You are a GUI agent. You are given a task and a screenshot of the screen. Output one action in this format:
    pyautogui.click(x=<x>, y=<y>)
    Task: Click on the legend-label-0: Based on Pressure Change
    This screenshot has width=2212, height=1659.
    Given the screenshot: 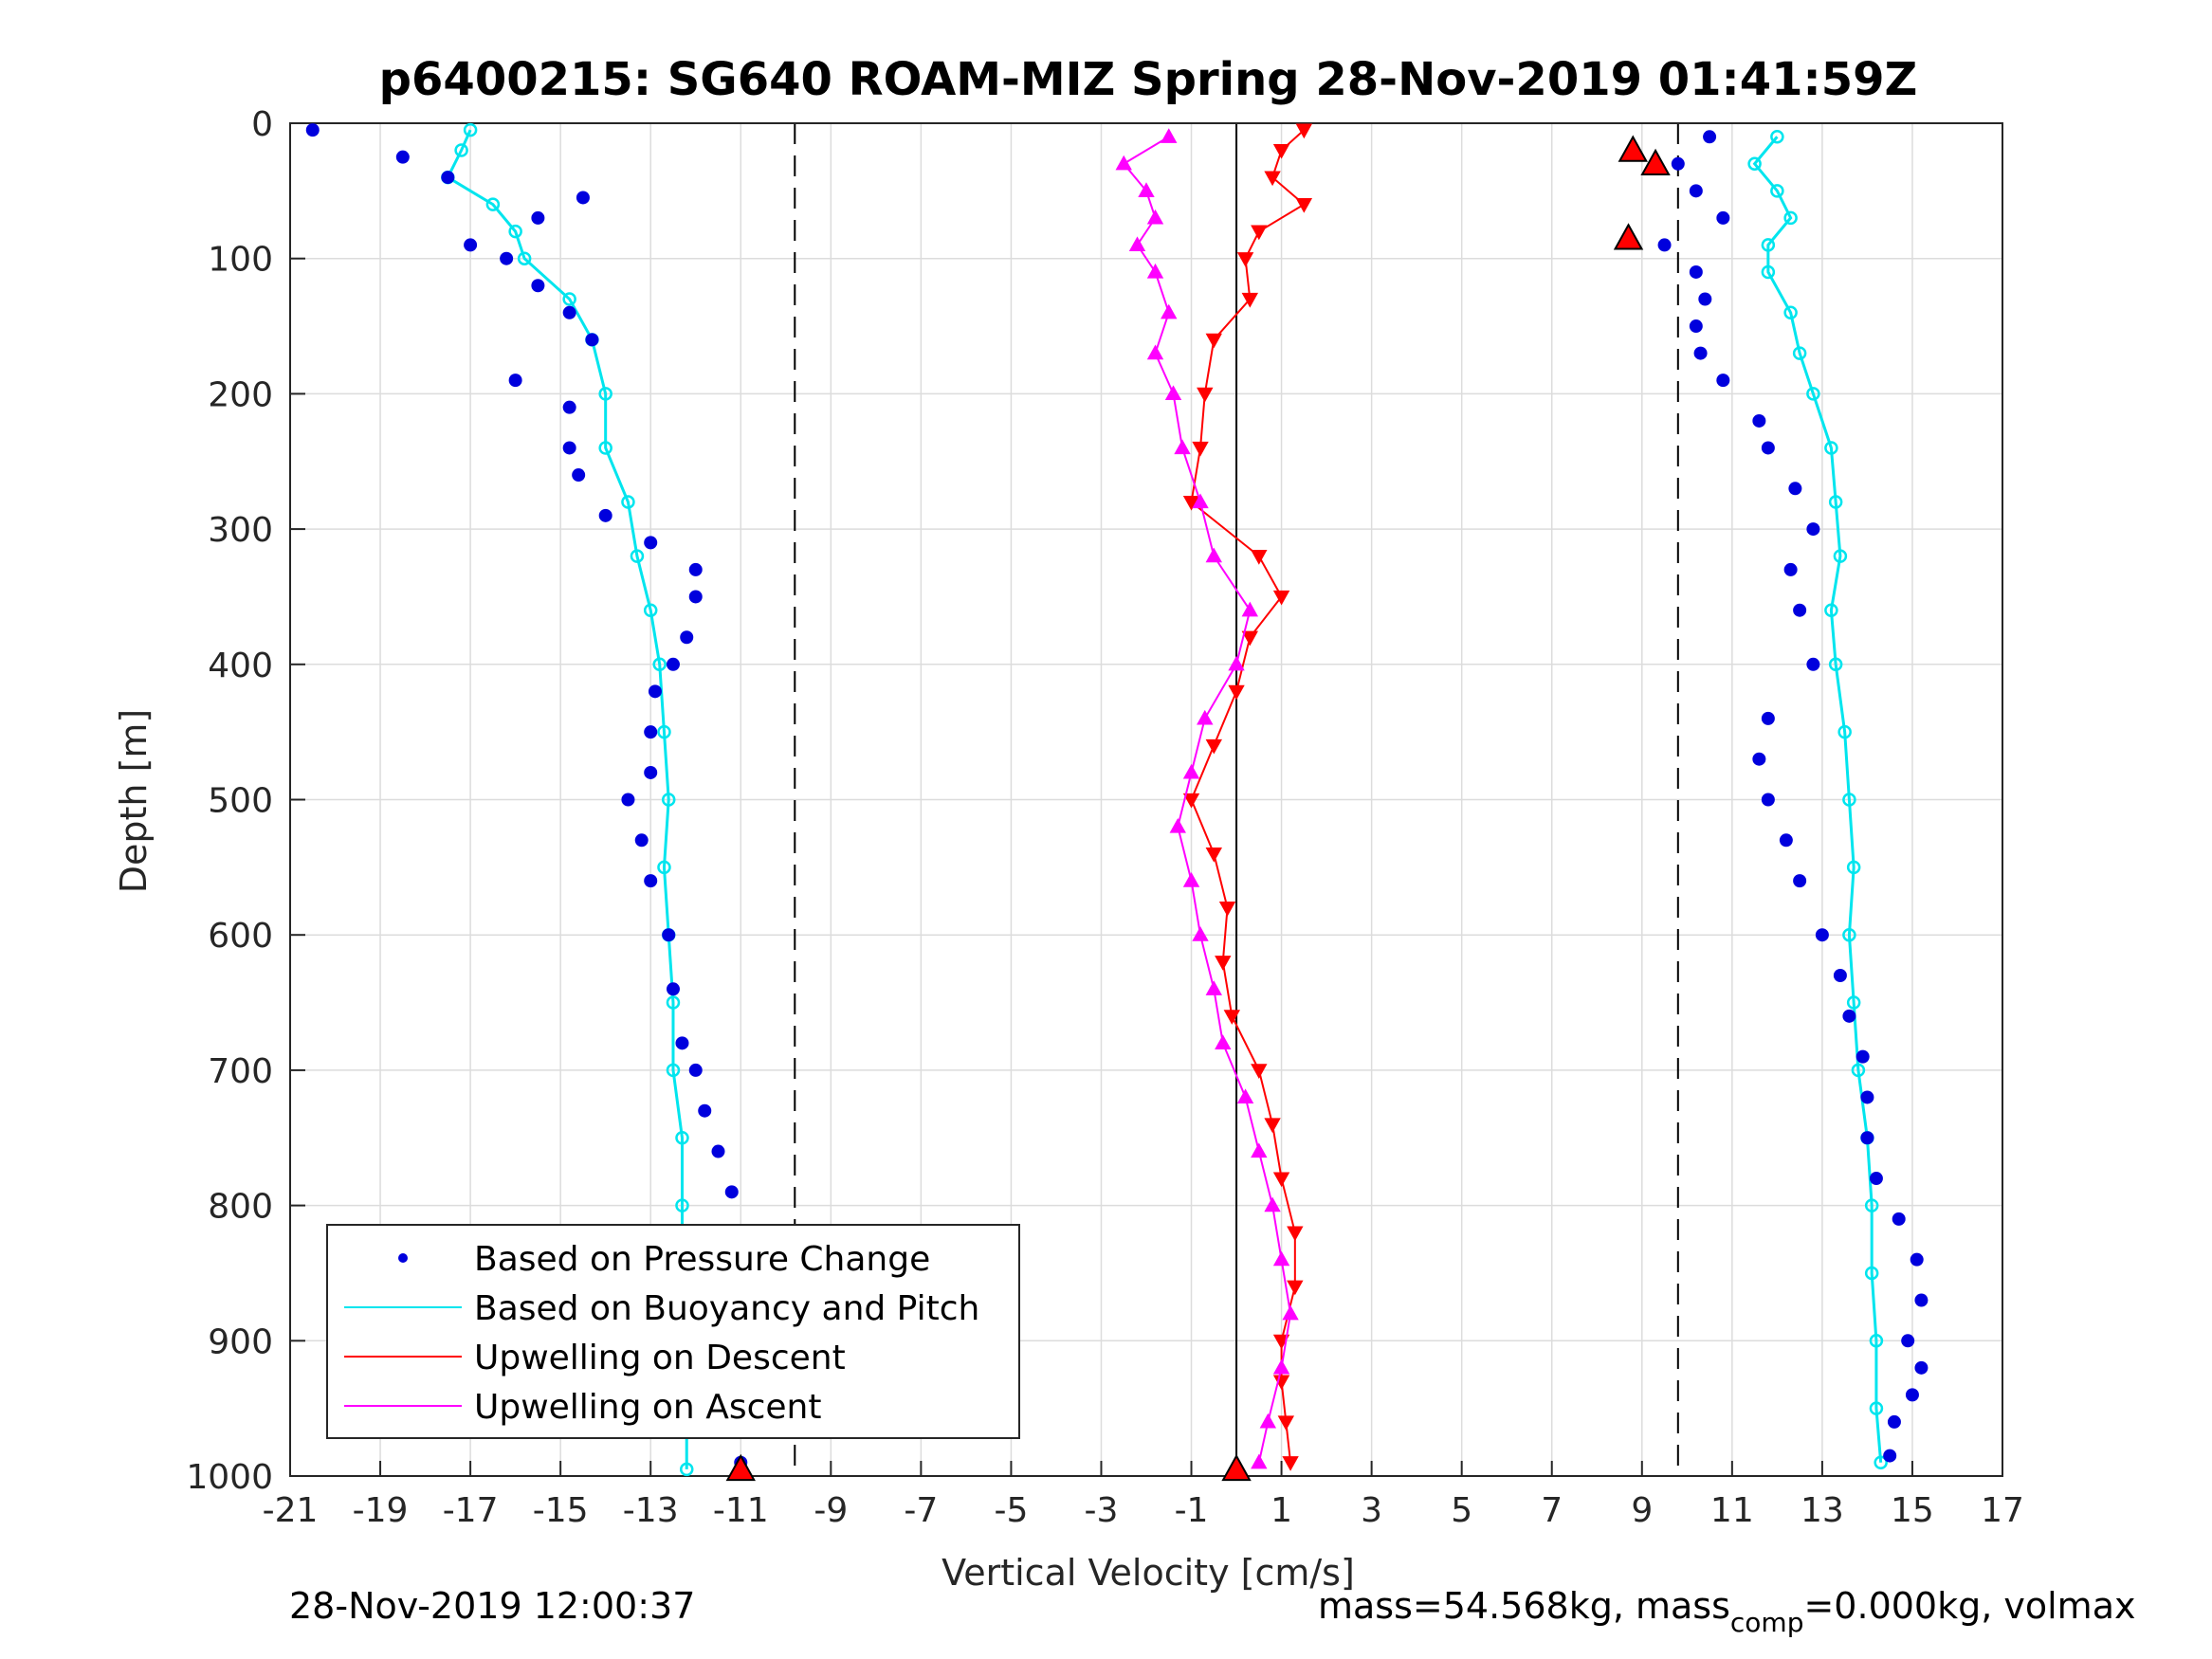 What is the action you would take?
    pyautogui.click(x=702, y=1259)
    